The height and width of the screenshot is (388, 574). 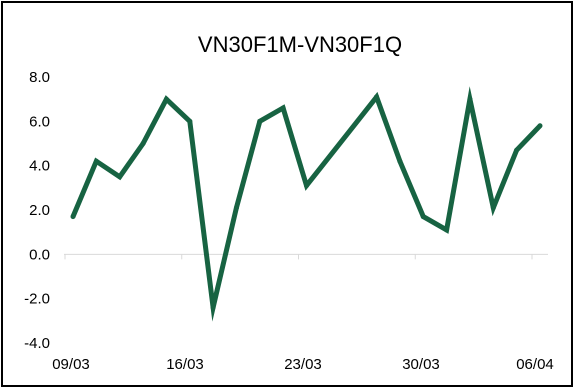 I want to click on chart-title: VN30F1M-VN30F1Q, so click(x=300, y=44).